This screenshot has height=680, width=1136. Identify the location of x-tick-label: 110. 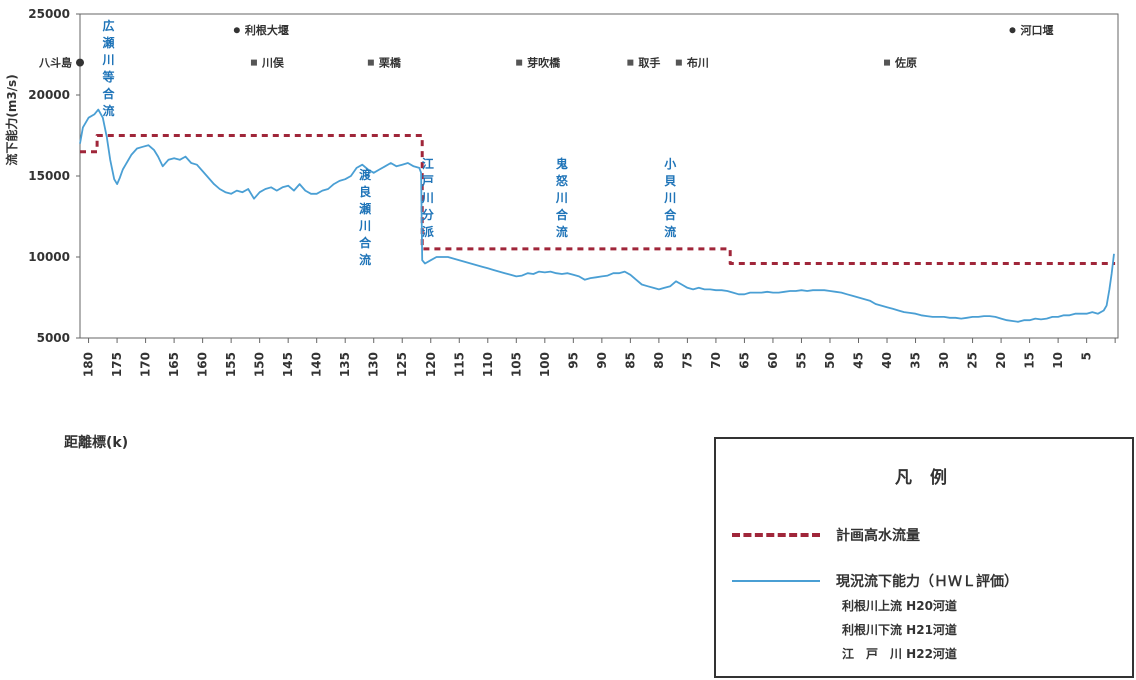
(488, 364).